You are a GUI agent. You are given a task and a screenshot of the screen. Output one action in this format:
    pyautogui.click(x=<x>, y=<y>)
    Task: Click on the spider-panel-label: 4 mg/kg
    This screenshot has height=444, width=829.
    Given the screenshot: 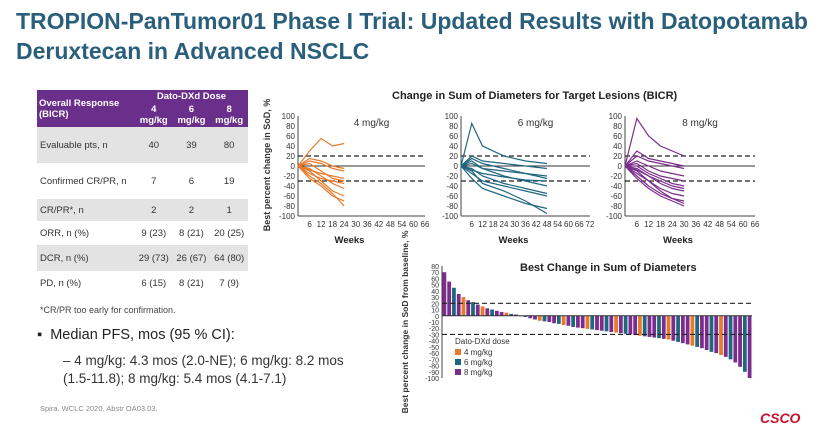 What is the action you would take?
    pyautogui.click(x=372, y=123)
    